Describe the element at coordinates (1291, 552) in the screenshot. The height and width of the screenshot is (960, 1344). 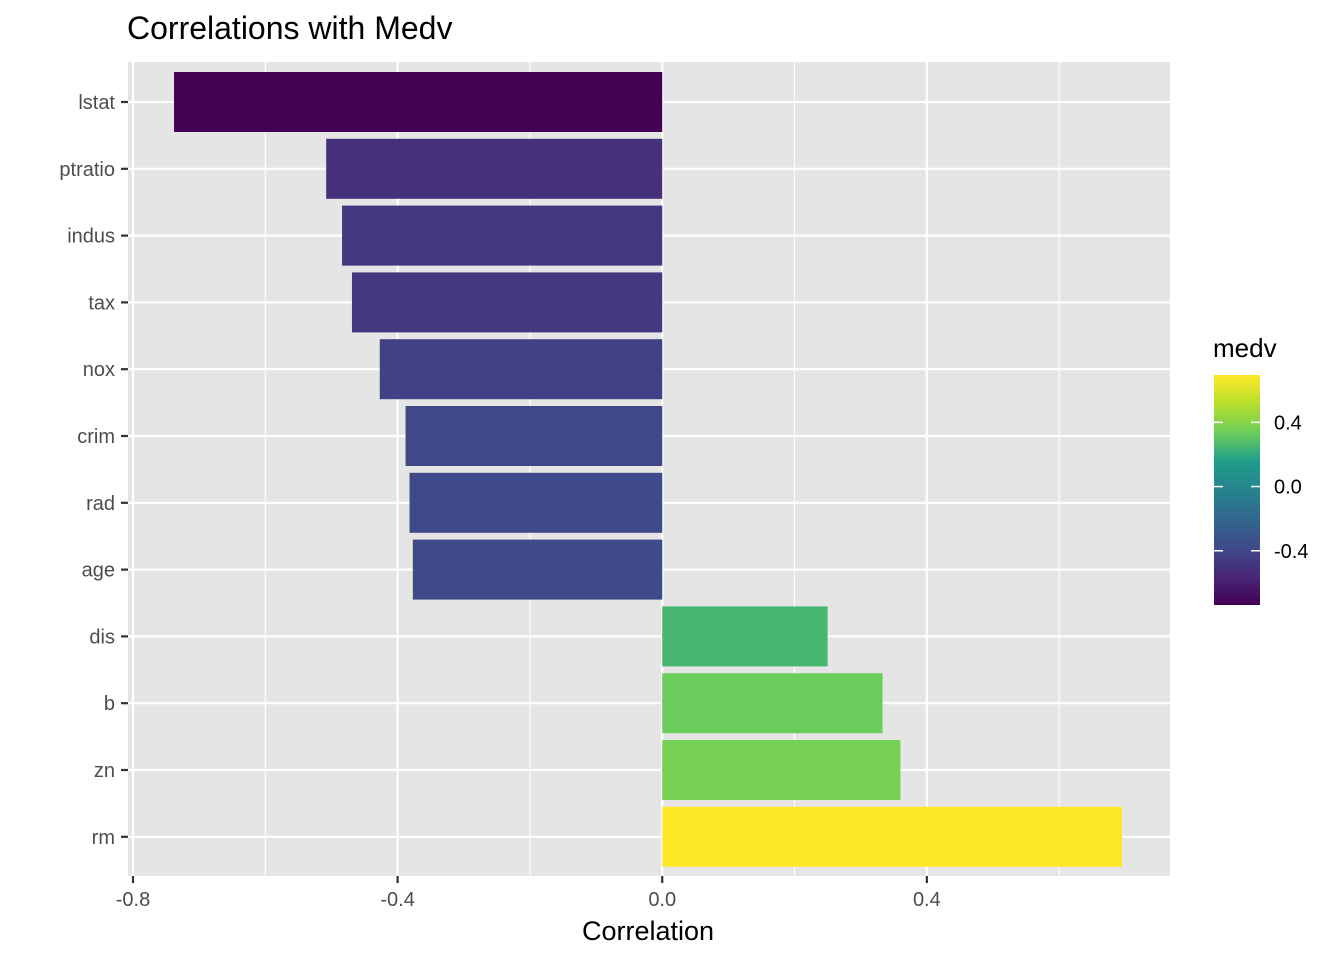
I see `legend-tick-label: -0.4` at that location.